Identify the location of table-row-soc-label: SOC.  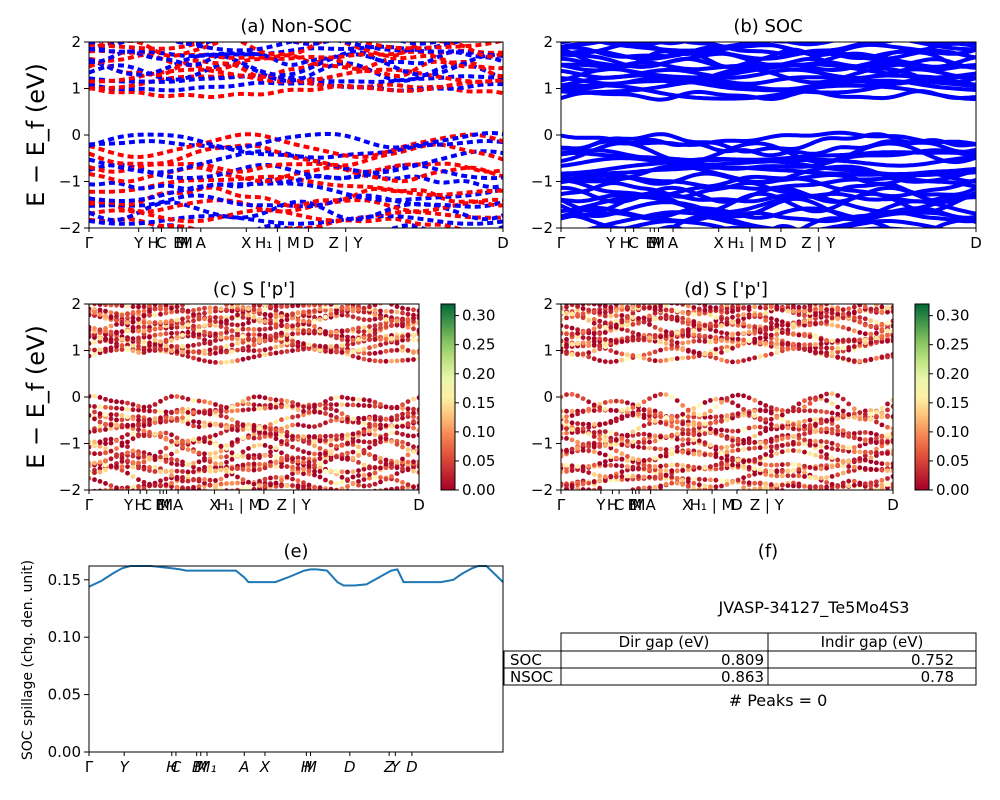
(526, 660).